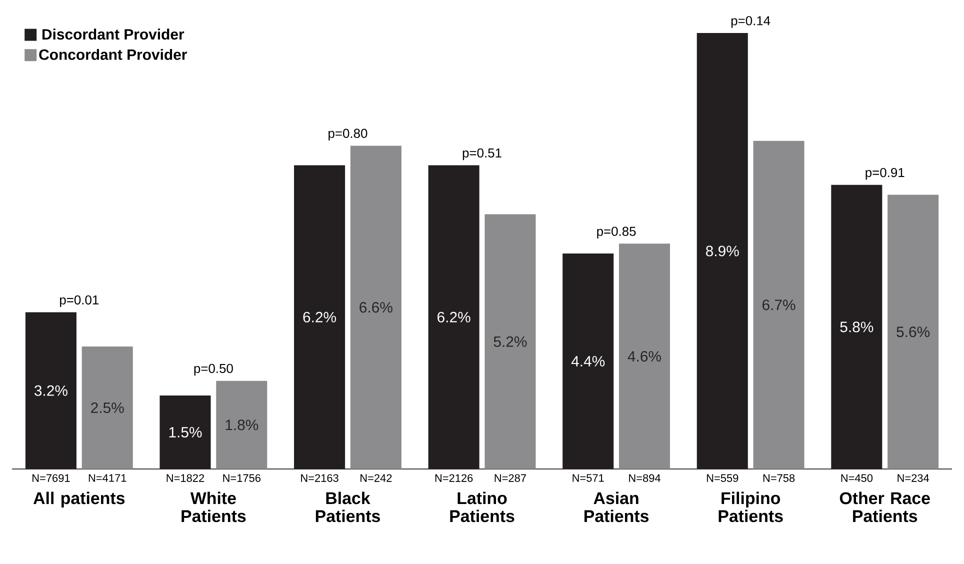 The image size is (964, 564). I want to click on data-label: 5.2%, so click(510, 341).